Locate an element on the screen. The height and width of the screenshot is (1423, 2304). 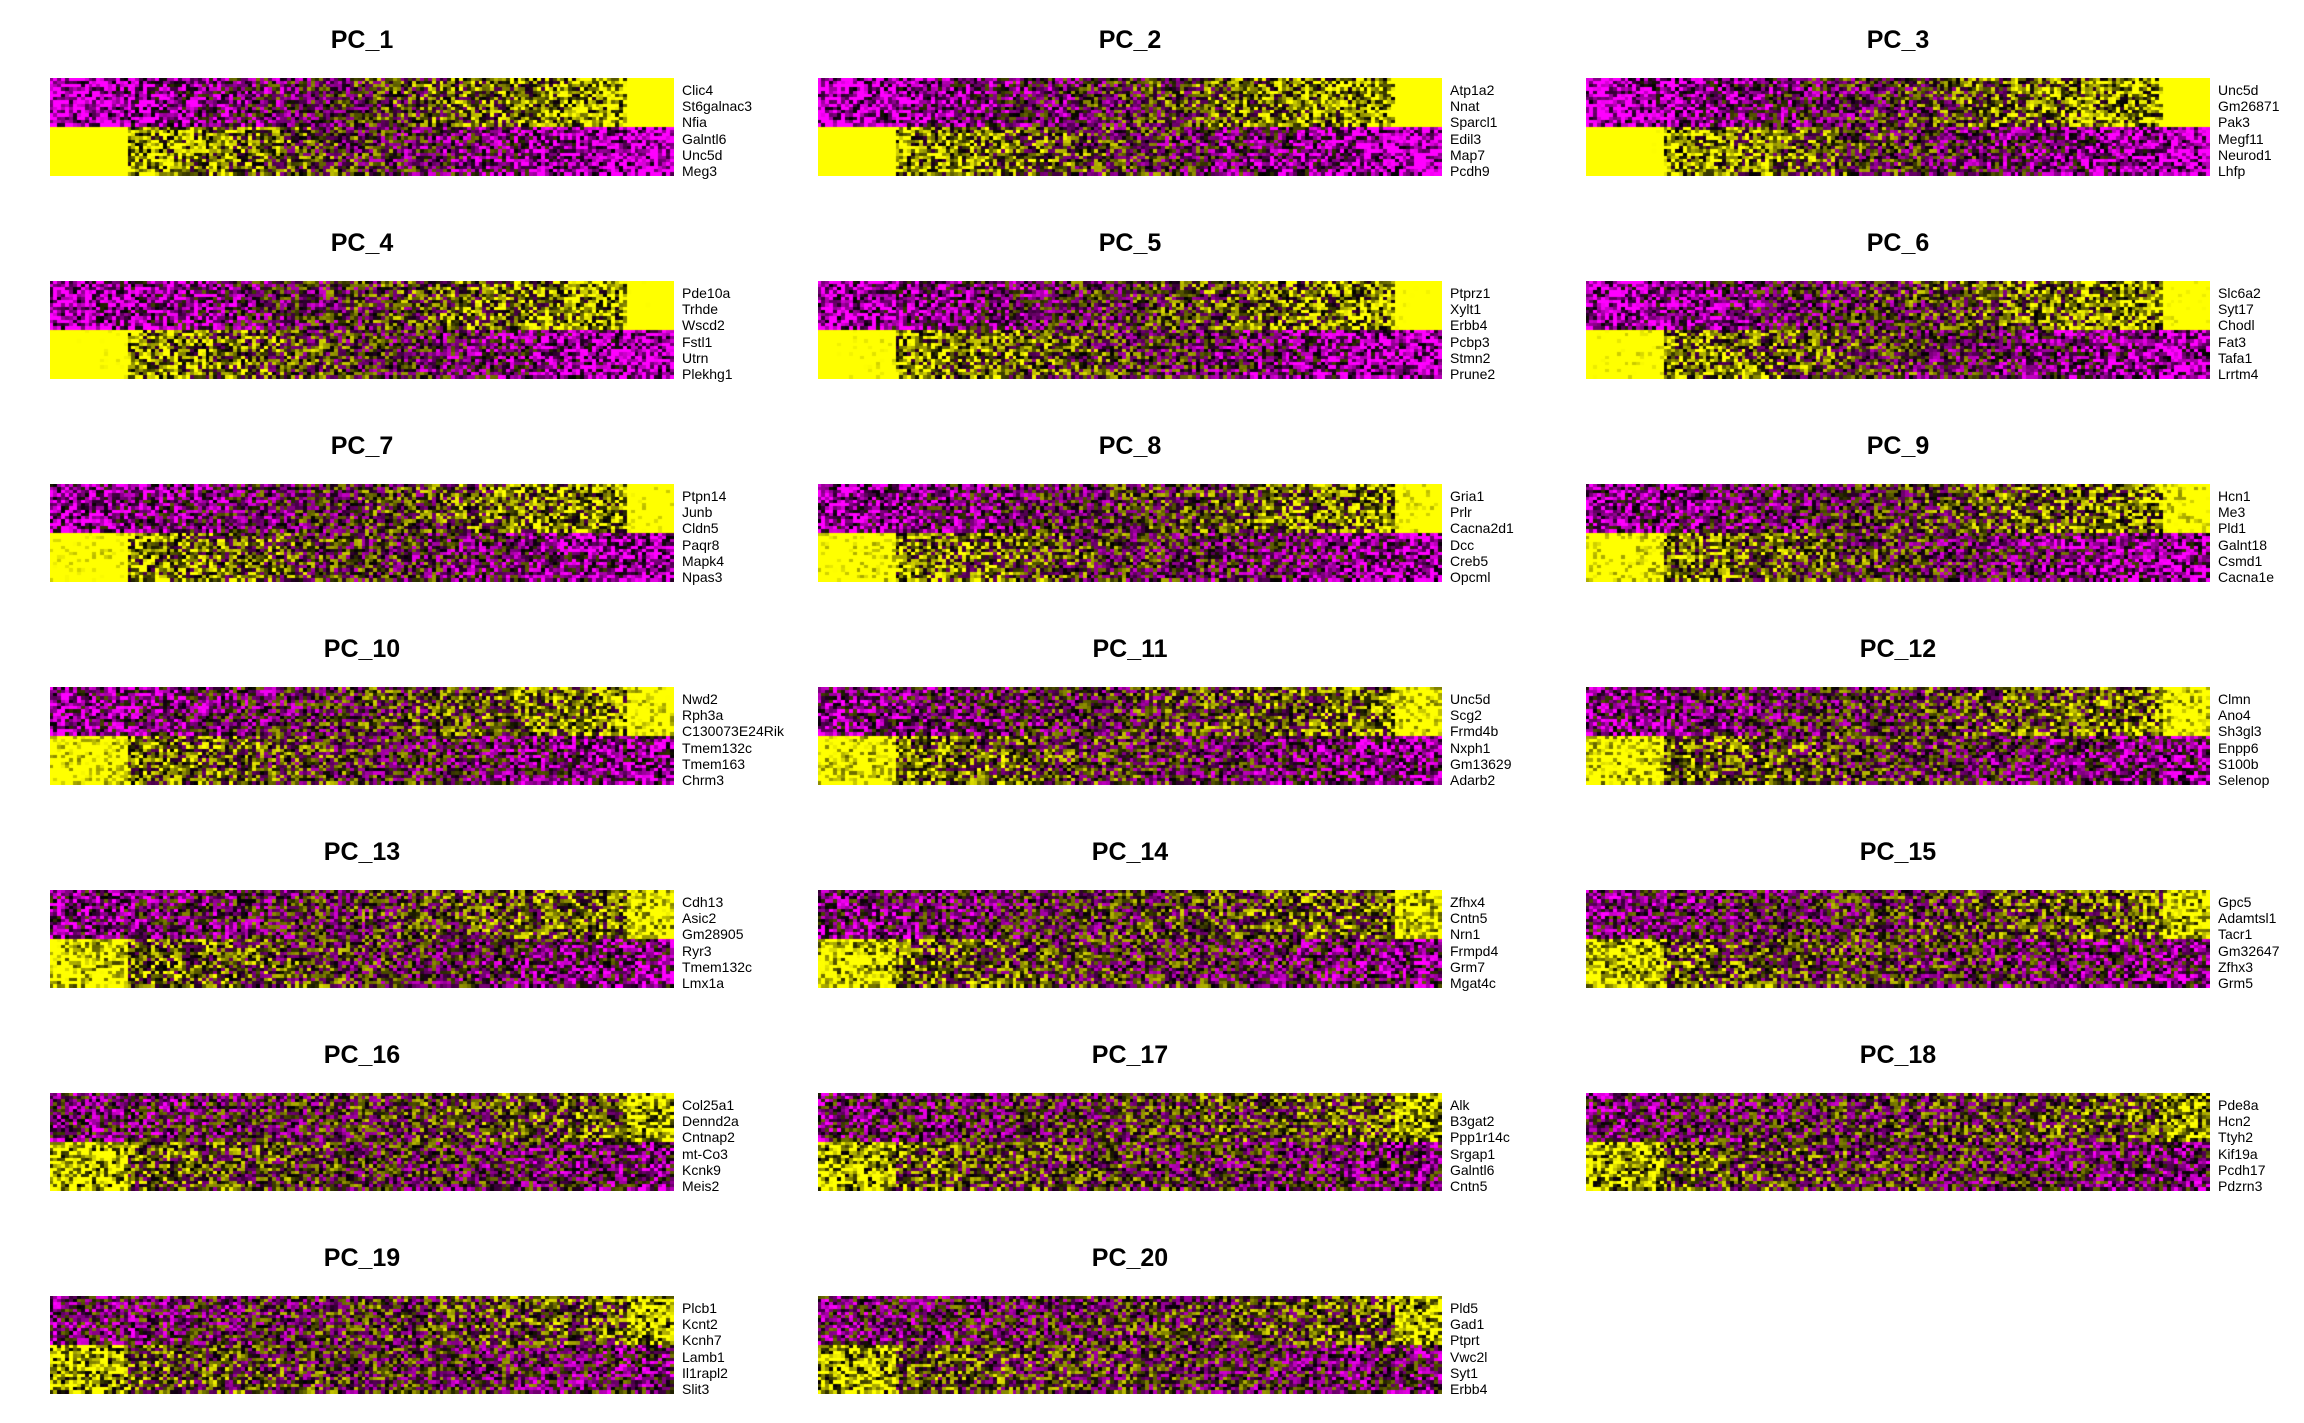
gene-label-list: Clic4 St6galnac3 Nfia Galntl6 Unc5d Meg3 is located at coordinates (726, 130).